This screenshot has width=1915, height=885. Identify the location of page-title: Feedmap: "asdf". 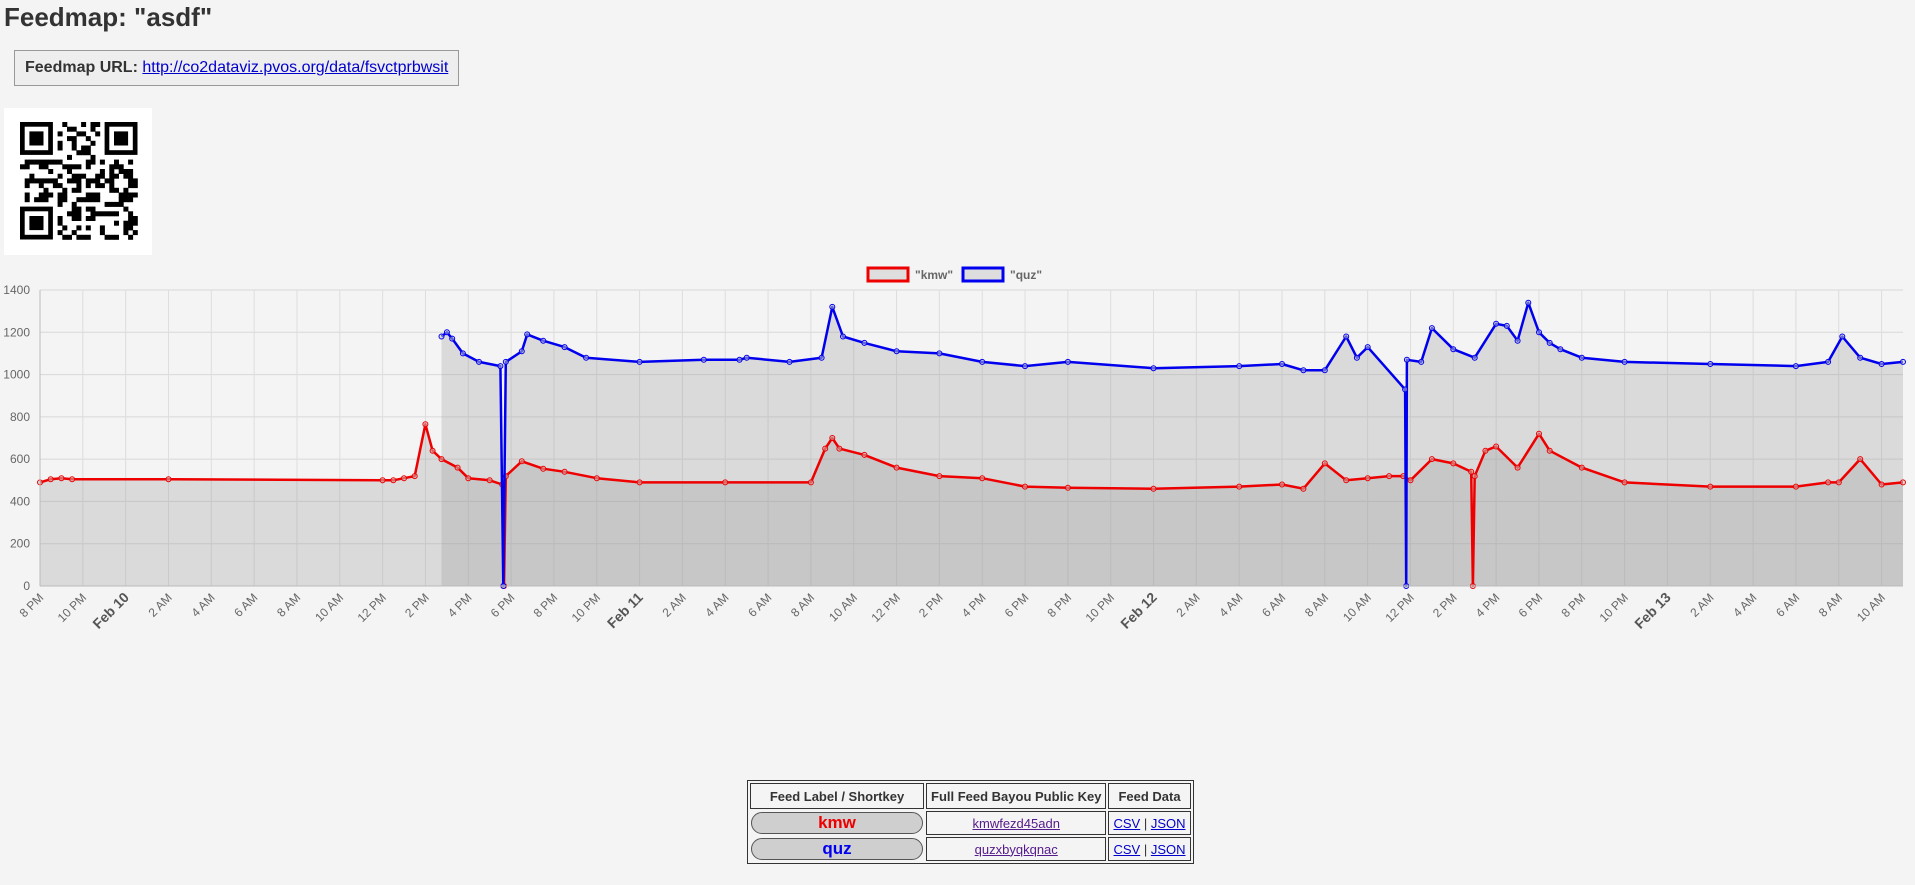
(108, 17).